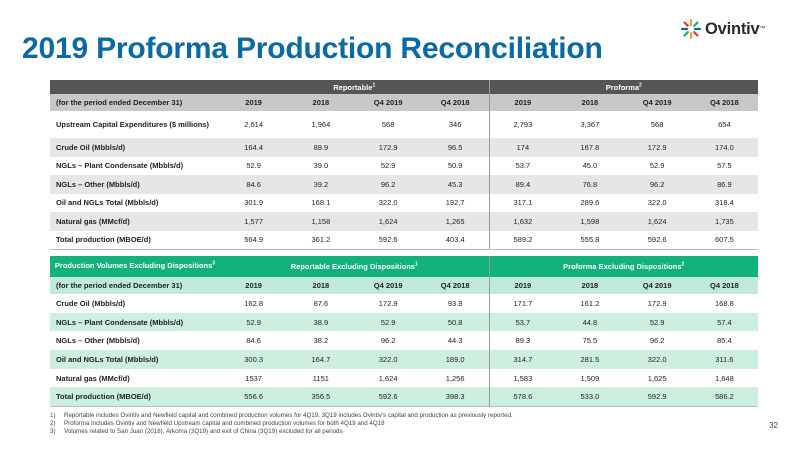  Describe the element at coordinates (321, 303) in the screenshot. I see `table-cell: 87.6` at that location.